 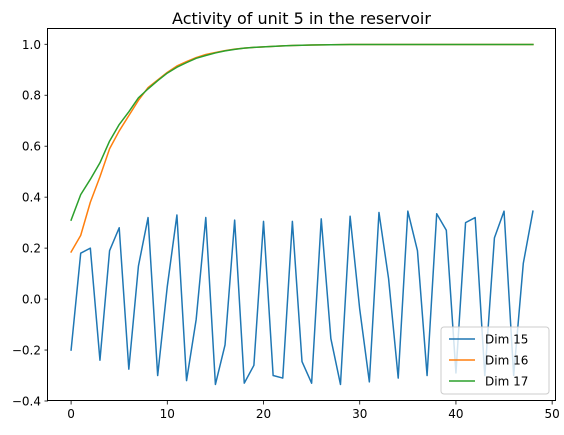 What do you see at coordinates (455, 414) in the screenshot?
I see `x-tick-label: 40` at bounding box center [455, 414].